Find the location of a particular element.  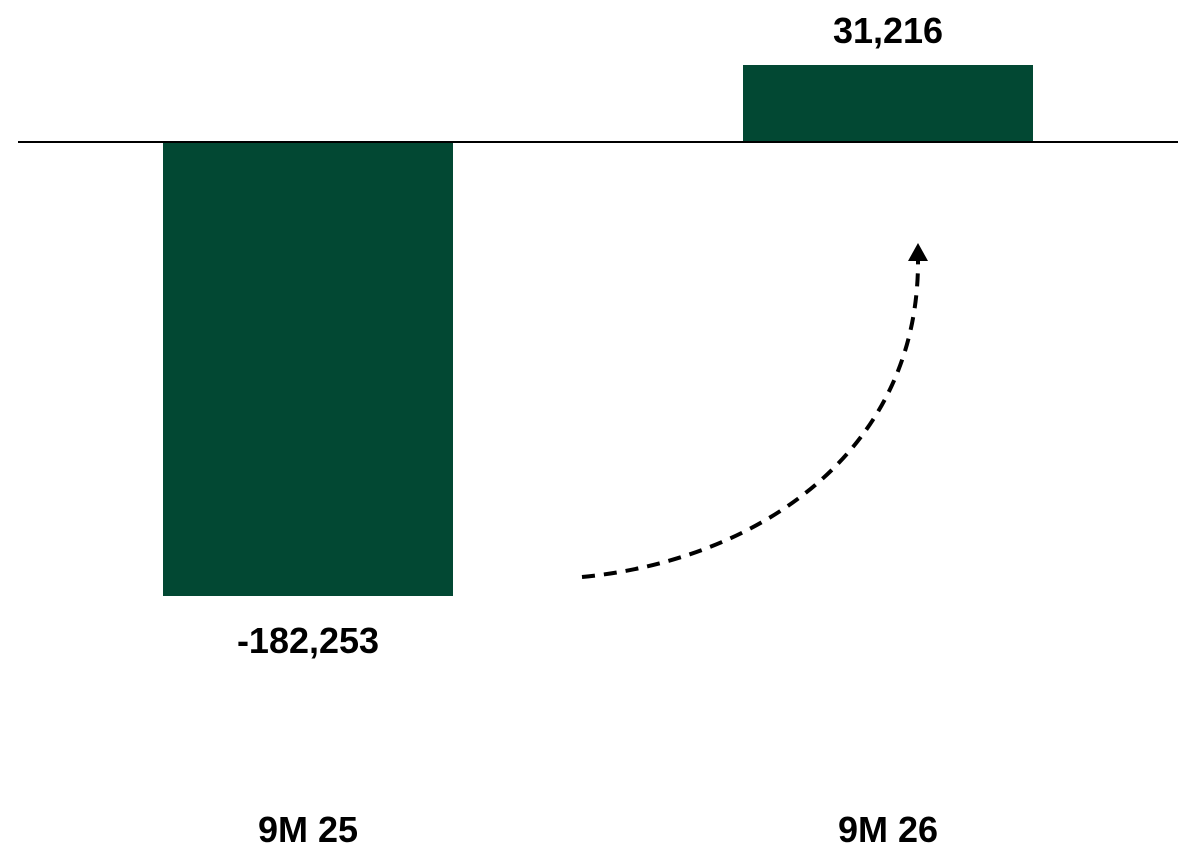

category-label: 9M 25 is located at coordinates (308, 828).